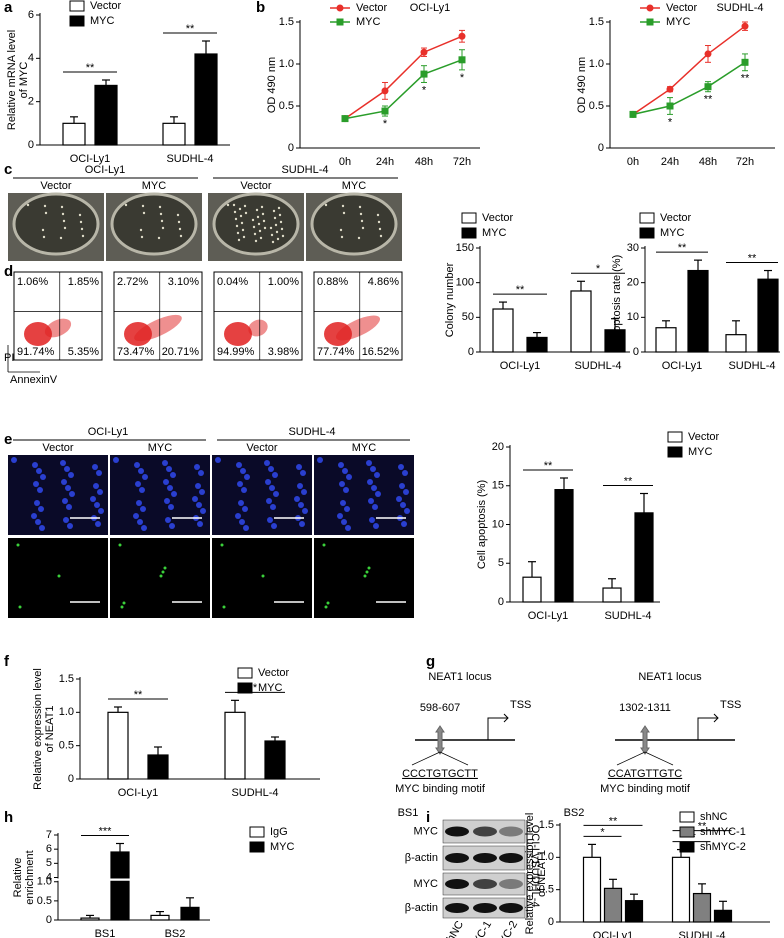 The width and height of the screenshot is (784, 938). I want to click on axis-break, so click(134, 879).